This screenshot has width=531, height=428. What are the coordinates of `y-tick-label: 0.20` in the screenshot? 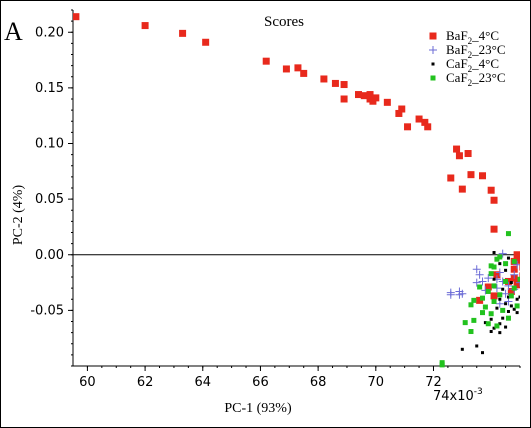 It's located at (49, 32).